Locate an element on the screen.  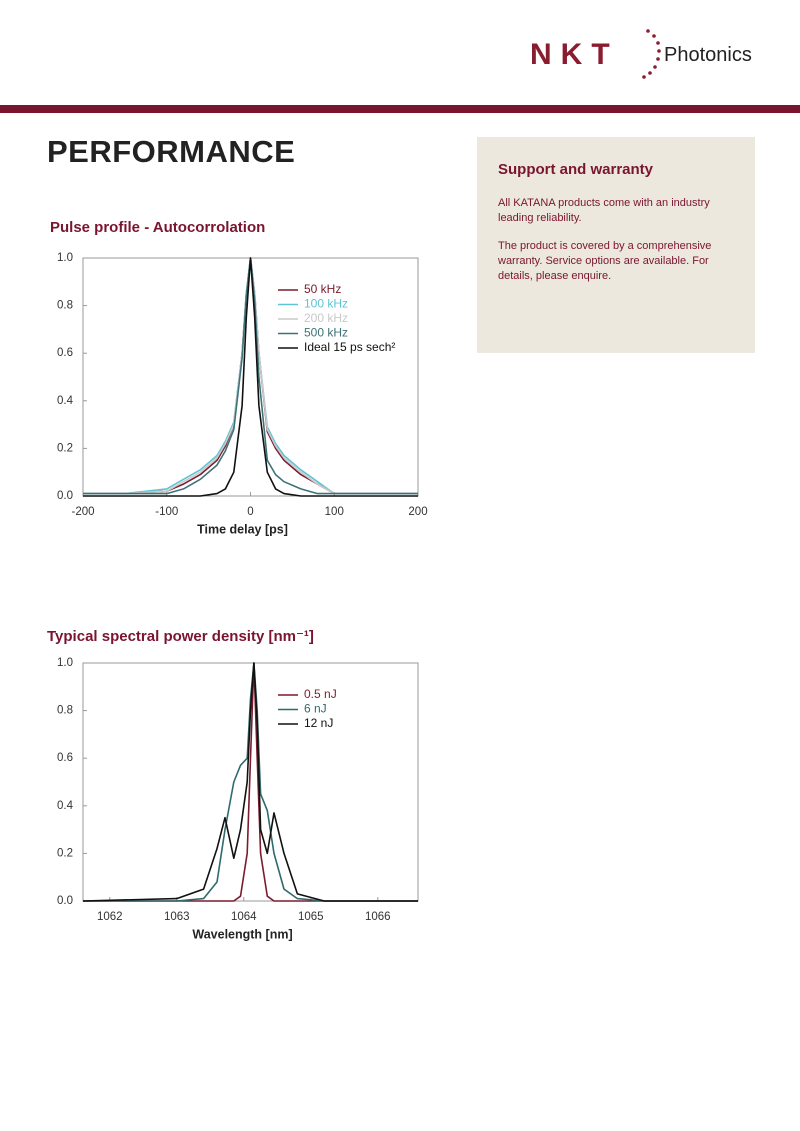
legend-label: 100 kHz is located at coordinates (326, 304).